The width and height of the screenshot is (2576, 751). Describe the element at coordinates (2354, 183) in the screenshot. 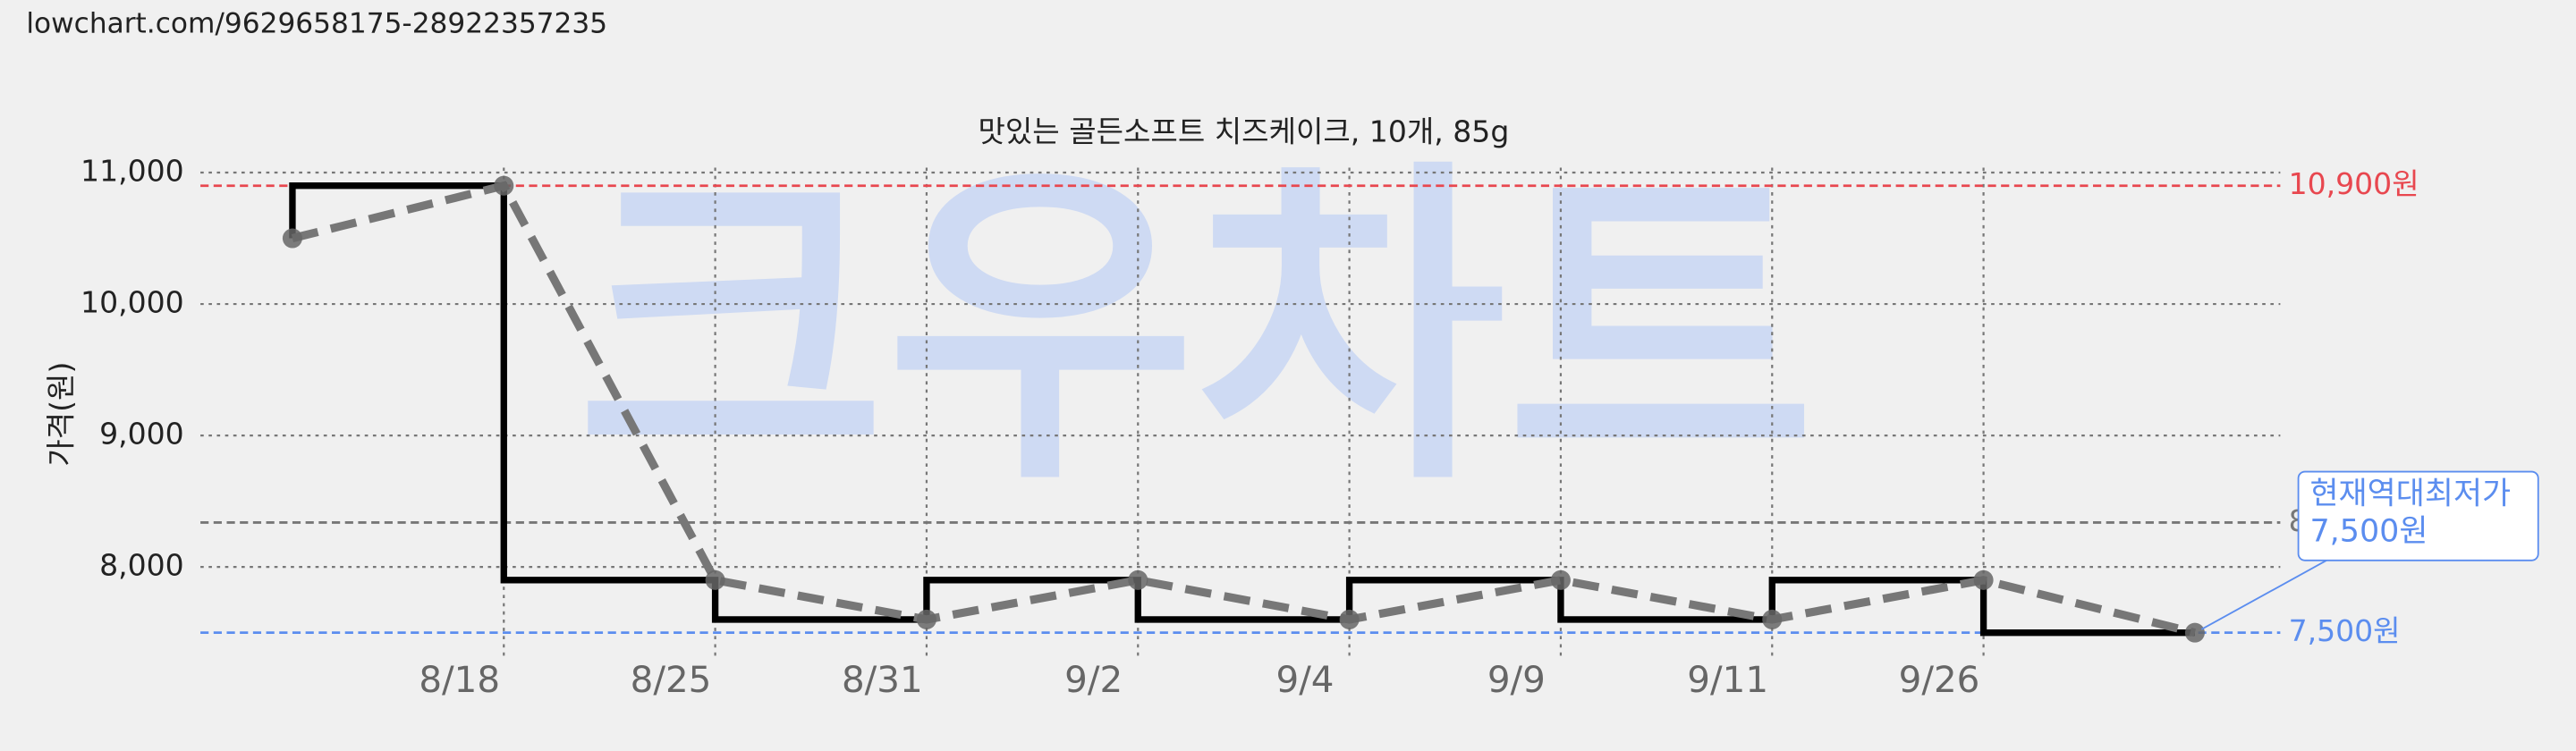

I see `reference-label: 10,900원` at that location.